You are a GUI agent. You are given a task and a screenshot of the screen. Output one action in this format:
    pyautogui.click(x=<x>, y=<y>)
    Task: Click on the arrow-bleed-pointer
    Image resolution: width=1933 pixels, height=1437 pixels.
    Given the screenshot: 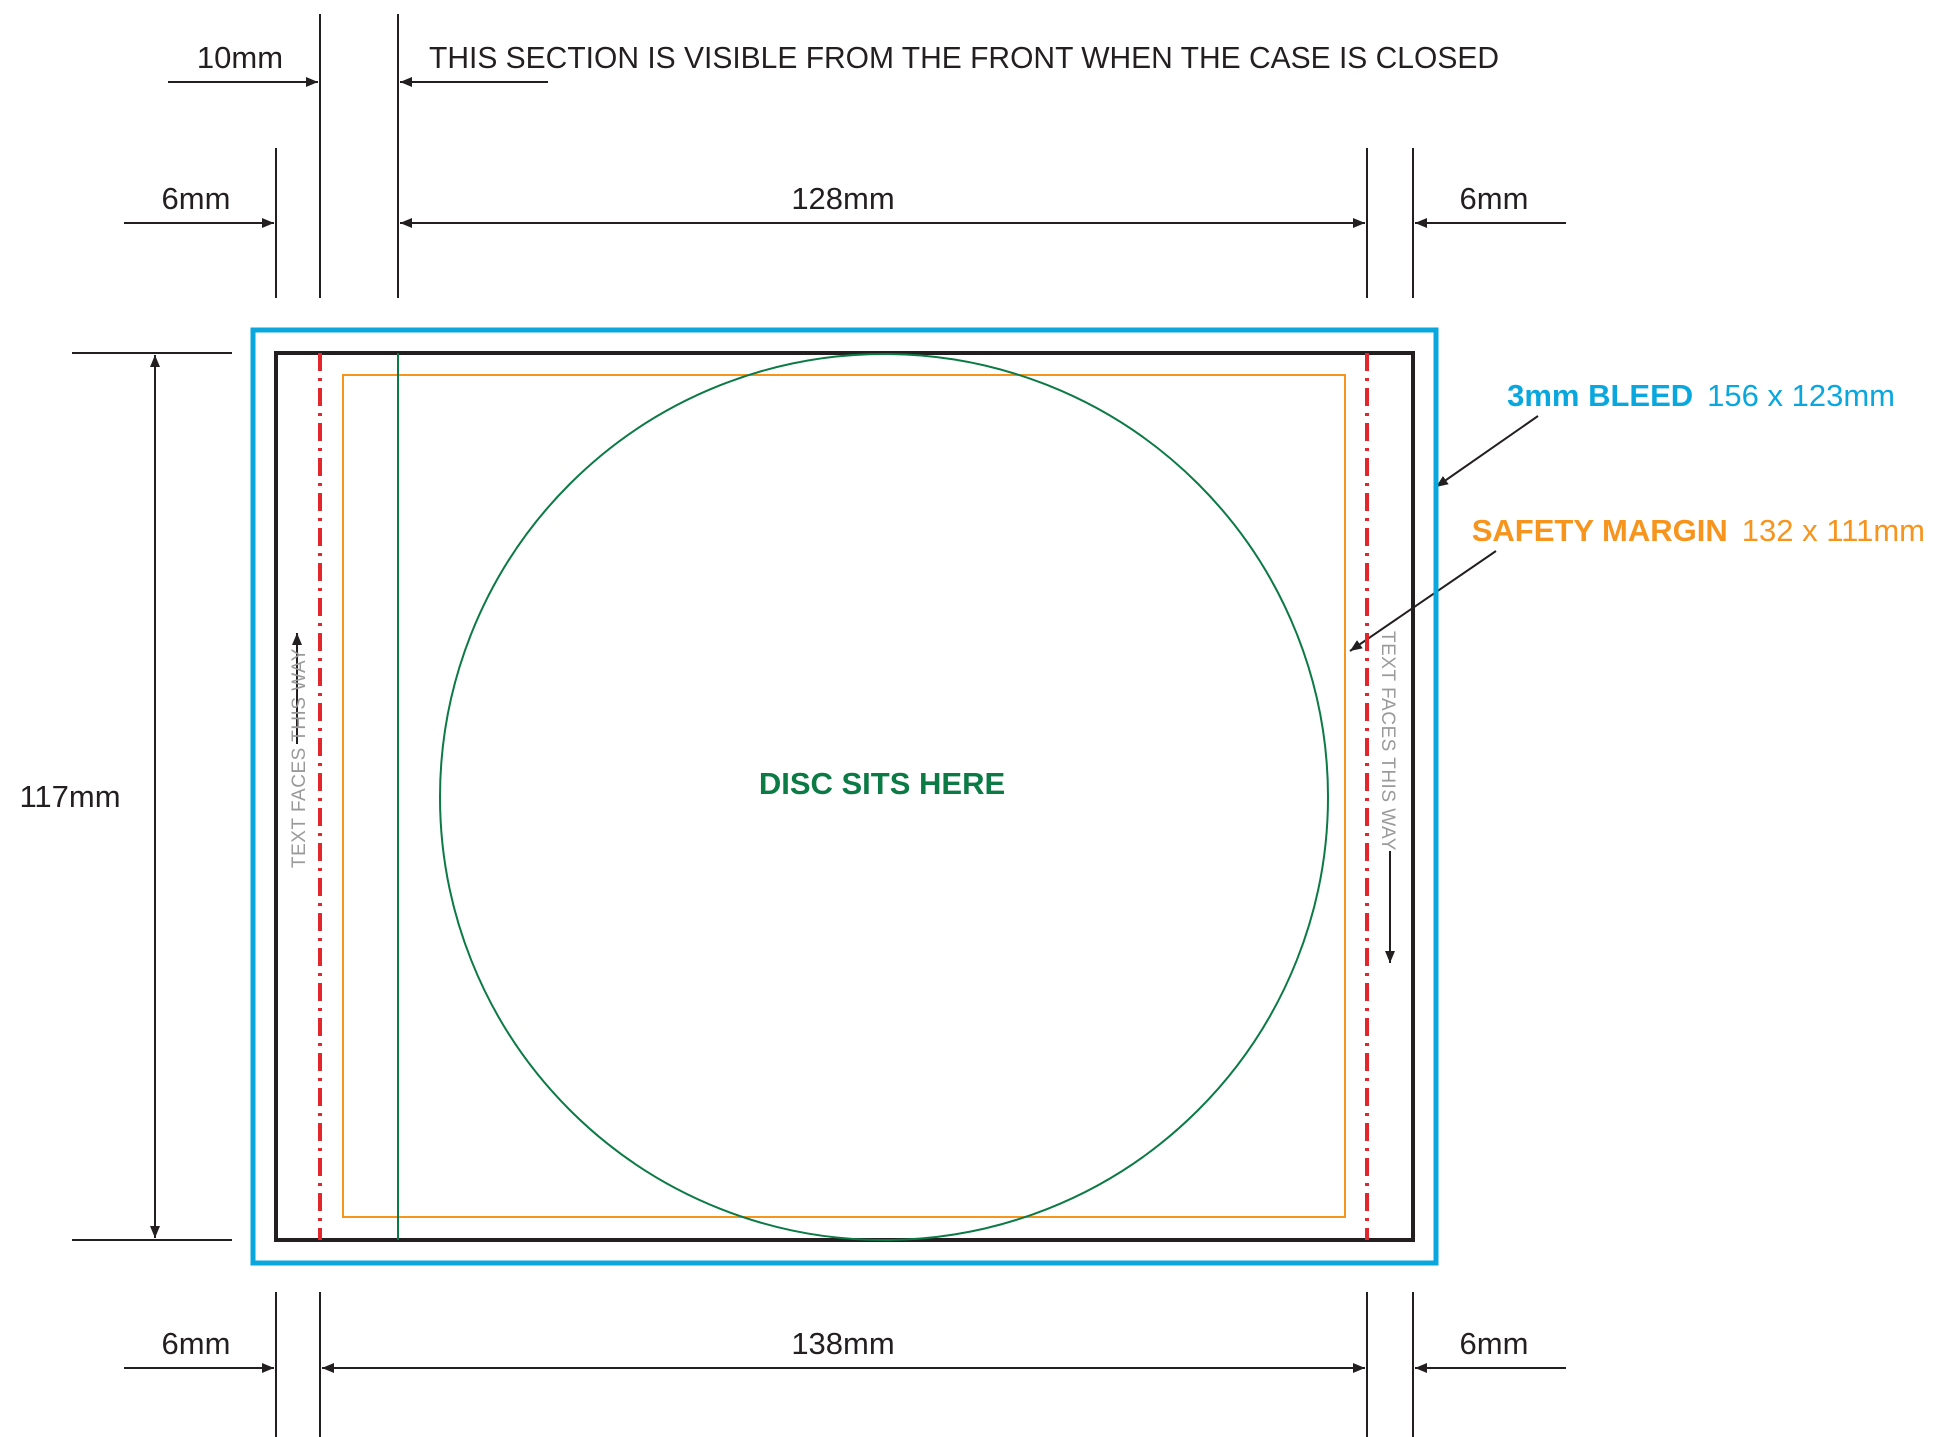 What is the action you would take?
    pyautogui.click(x=1487, y=451)
    